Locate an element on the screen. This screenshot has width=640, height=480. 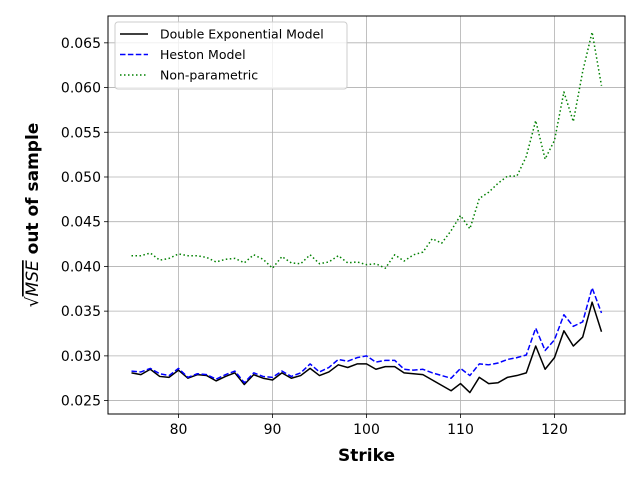
x-axis-label: Strike is located at coordinates (366, 456).